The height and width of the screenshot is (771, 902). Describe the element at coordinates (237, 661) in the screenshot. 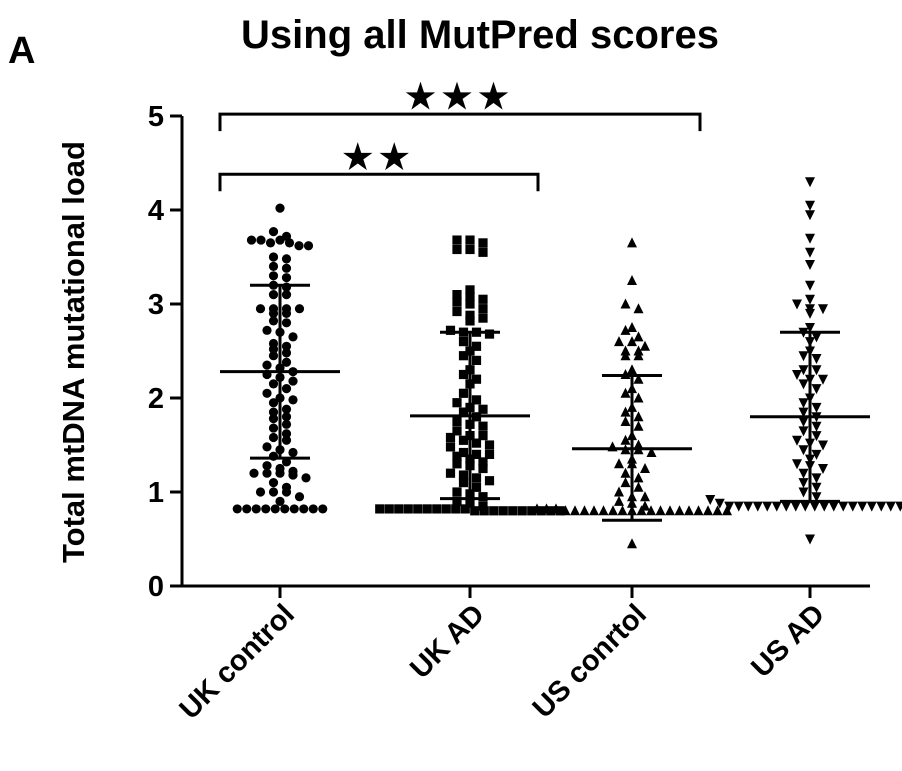

I see `x-tick-label: UK control` at that location.